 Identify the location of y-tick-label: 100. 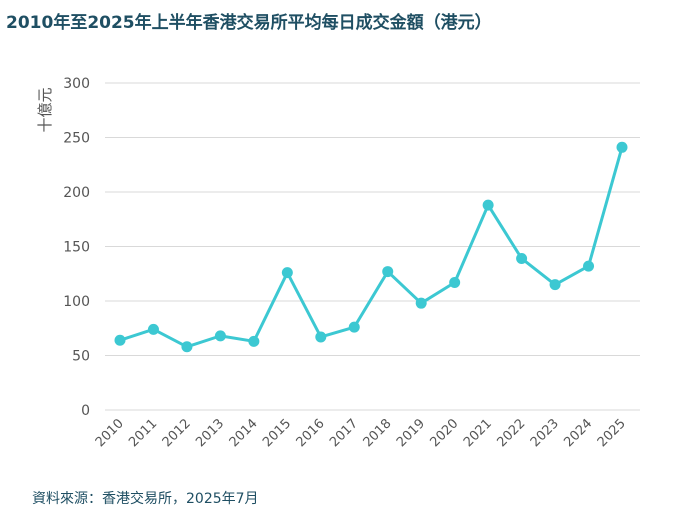
(76, 302).